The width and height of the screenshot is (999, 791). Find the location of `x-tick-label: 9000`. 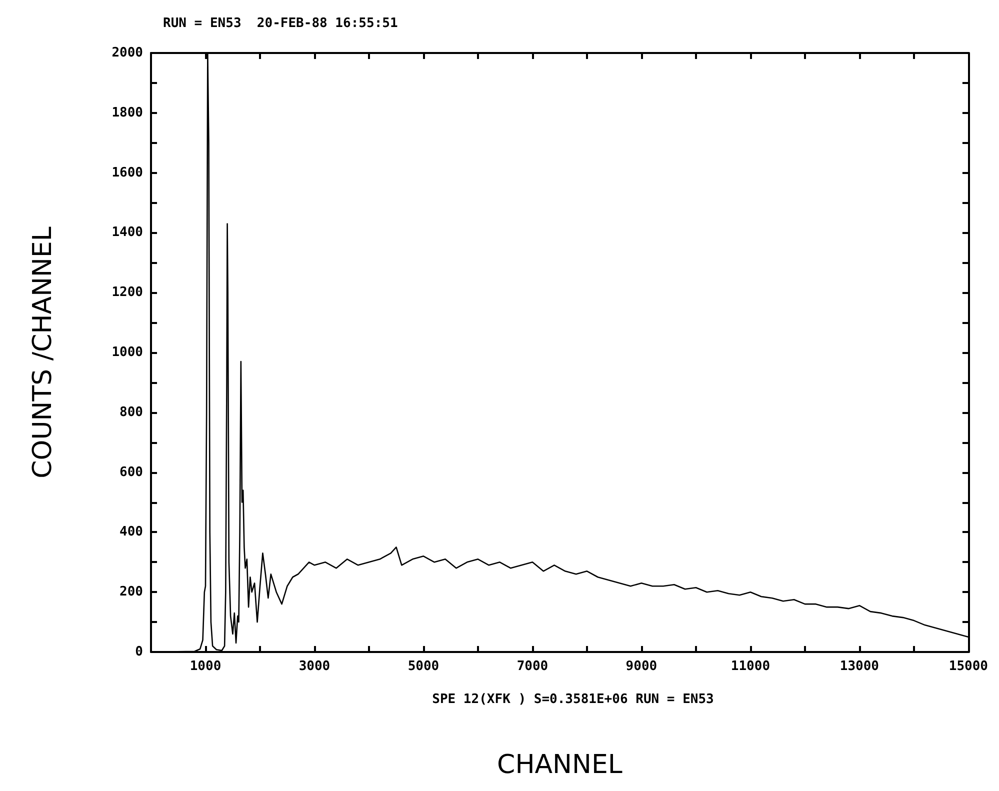

x-tick-label: 9000 is located at coordinates (642, 666).